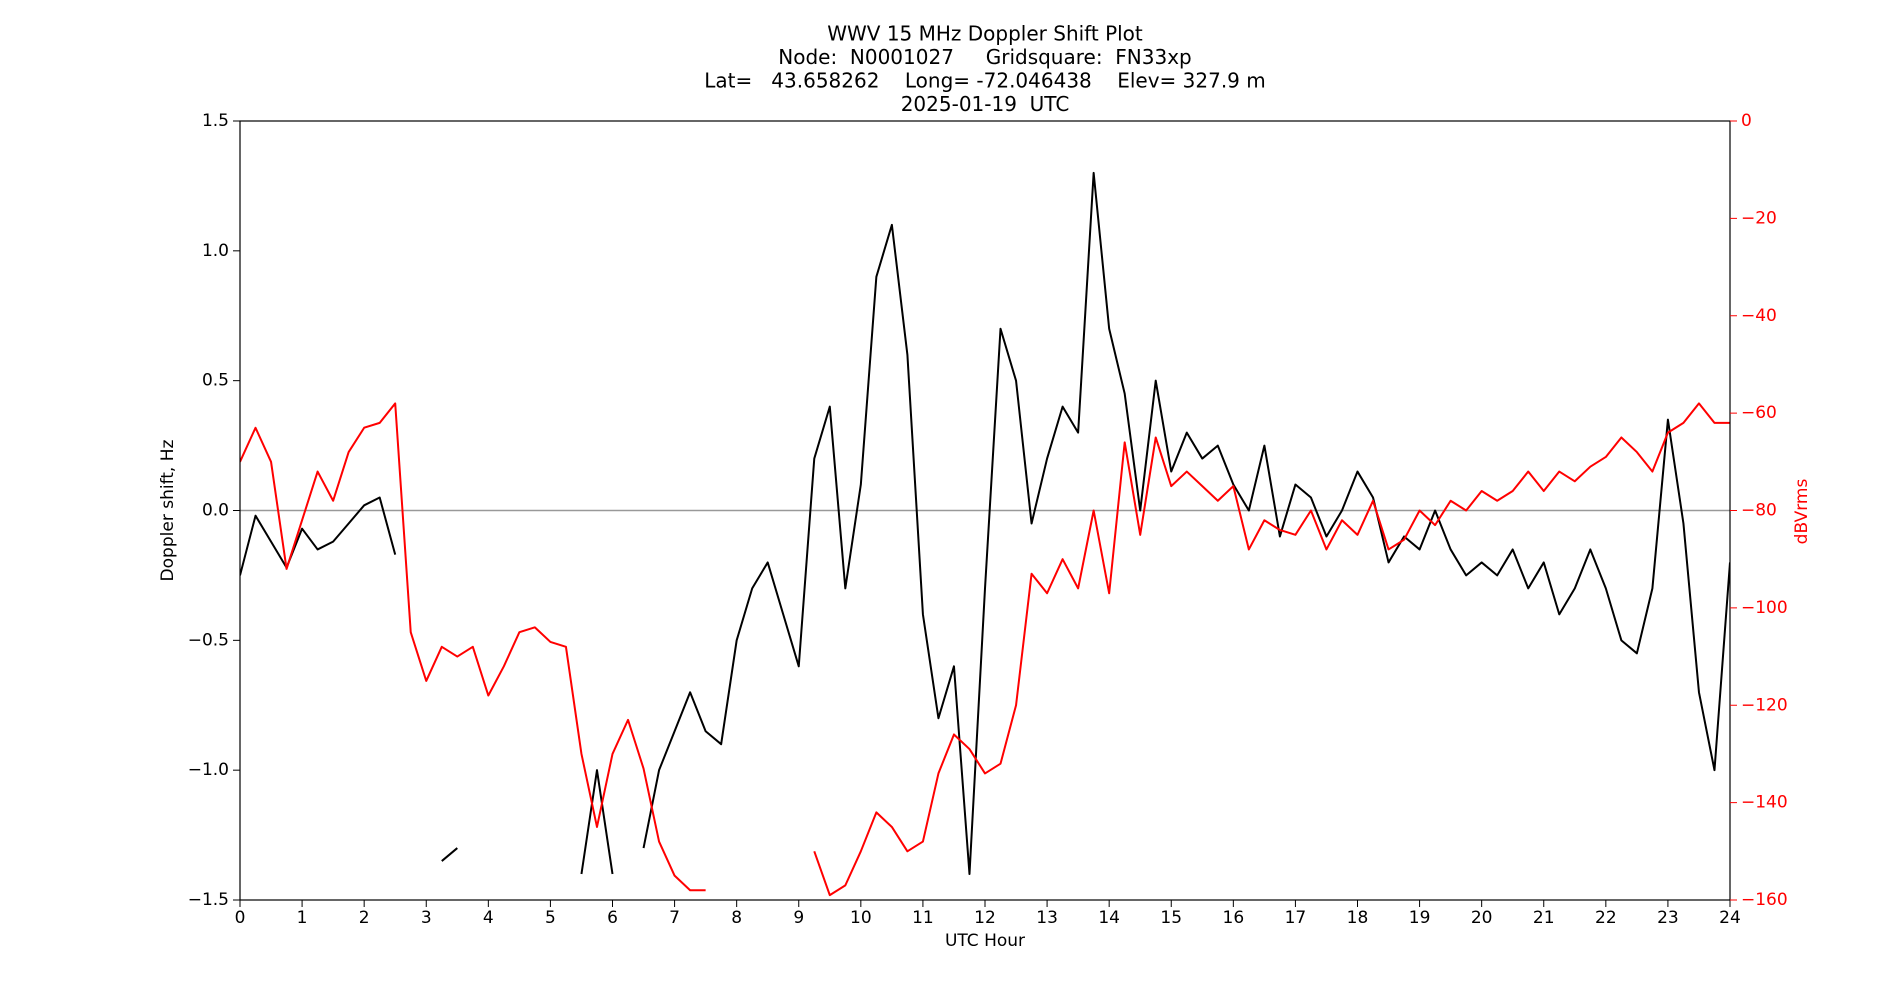 Image resolution: width=1900 pixels, height=1000 pixels. What do you see at coordinates (923, 918) in the screenshot?
I see `x-tick-label: 11` at bounding box center [923, 918].